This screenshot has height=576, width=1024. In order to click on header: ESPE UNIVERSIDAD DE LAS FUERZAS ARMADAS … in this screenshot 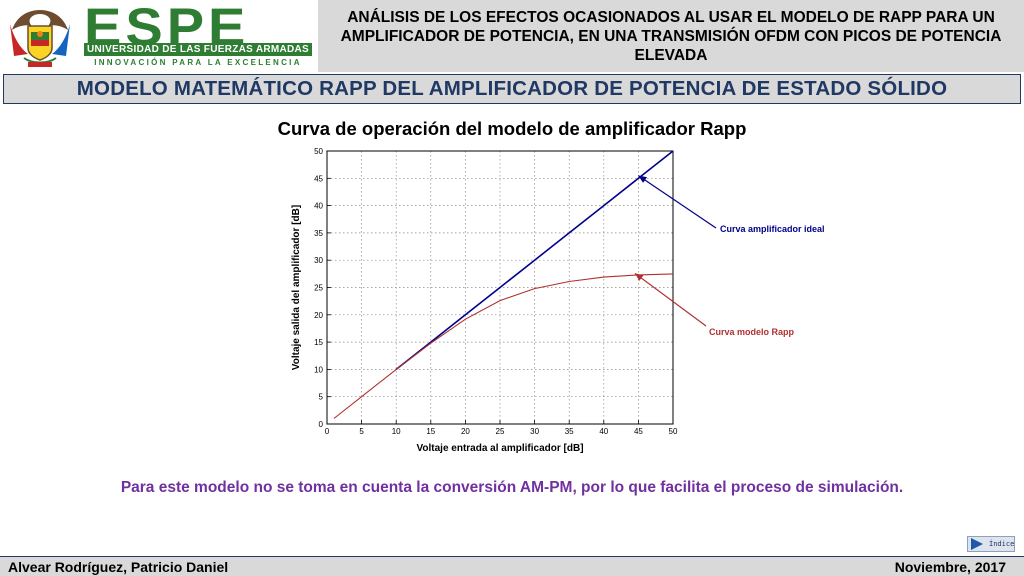, I will do `click(512, 36)`.